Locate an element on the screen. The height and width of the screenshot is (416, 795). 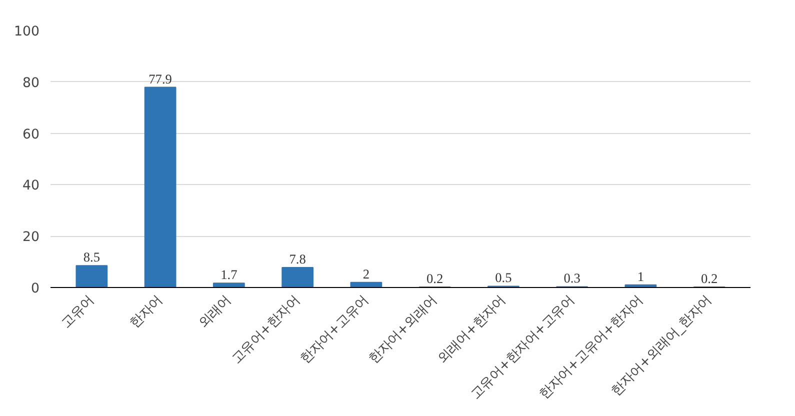
data-label: 77.9 is located at coordinates (160, 78).